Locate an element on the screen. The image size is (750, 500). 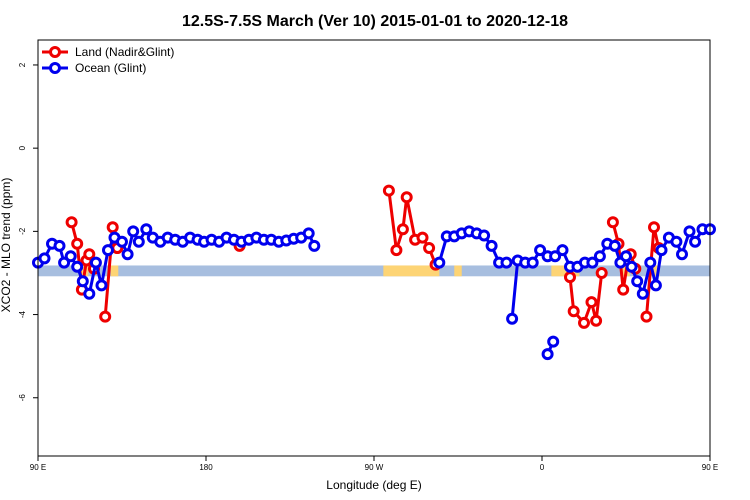
x-tick-label-4: 90 E is located at coordinates (710, 467).